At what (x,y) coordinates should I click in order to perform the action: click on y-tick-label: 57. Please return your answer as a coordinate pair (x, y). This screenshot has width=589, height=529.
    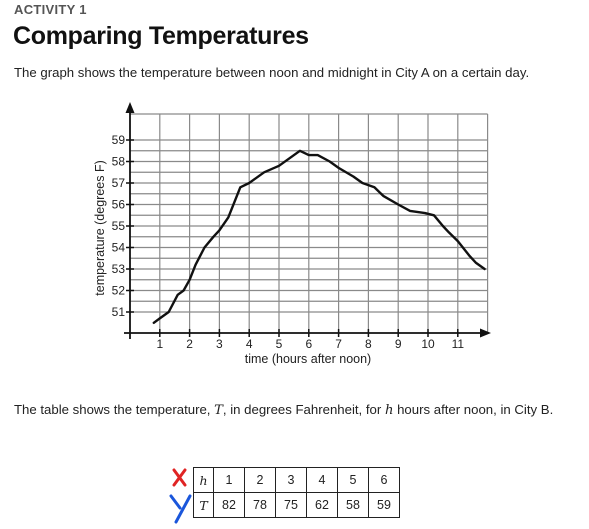
    Looking at the image, I should click on (119, 183).